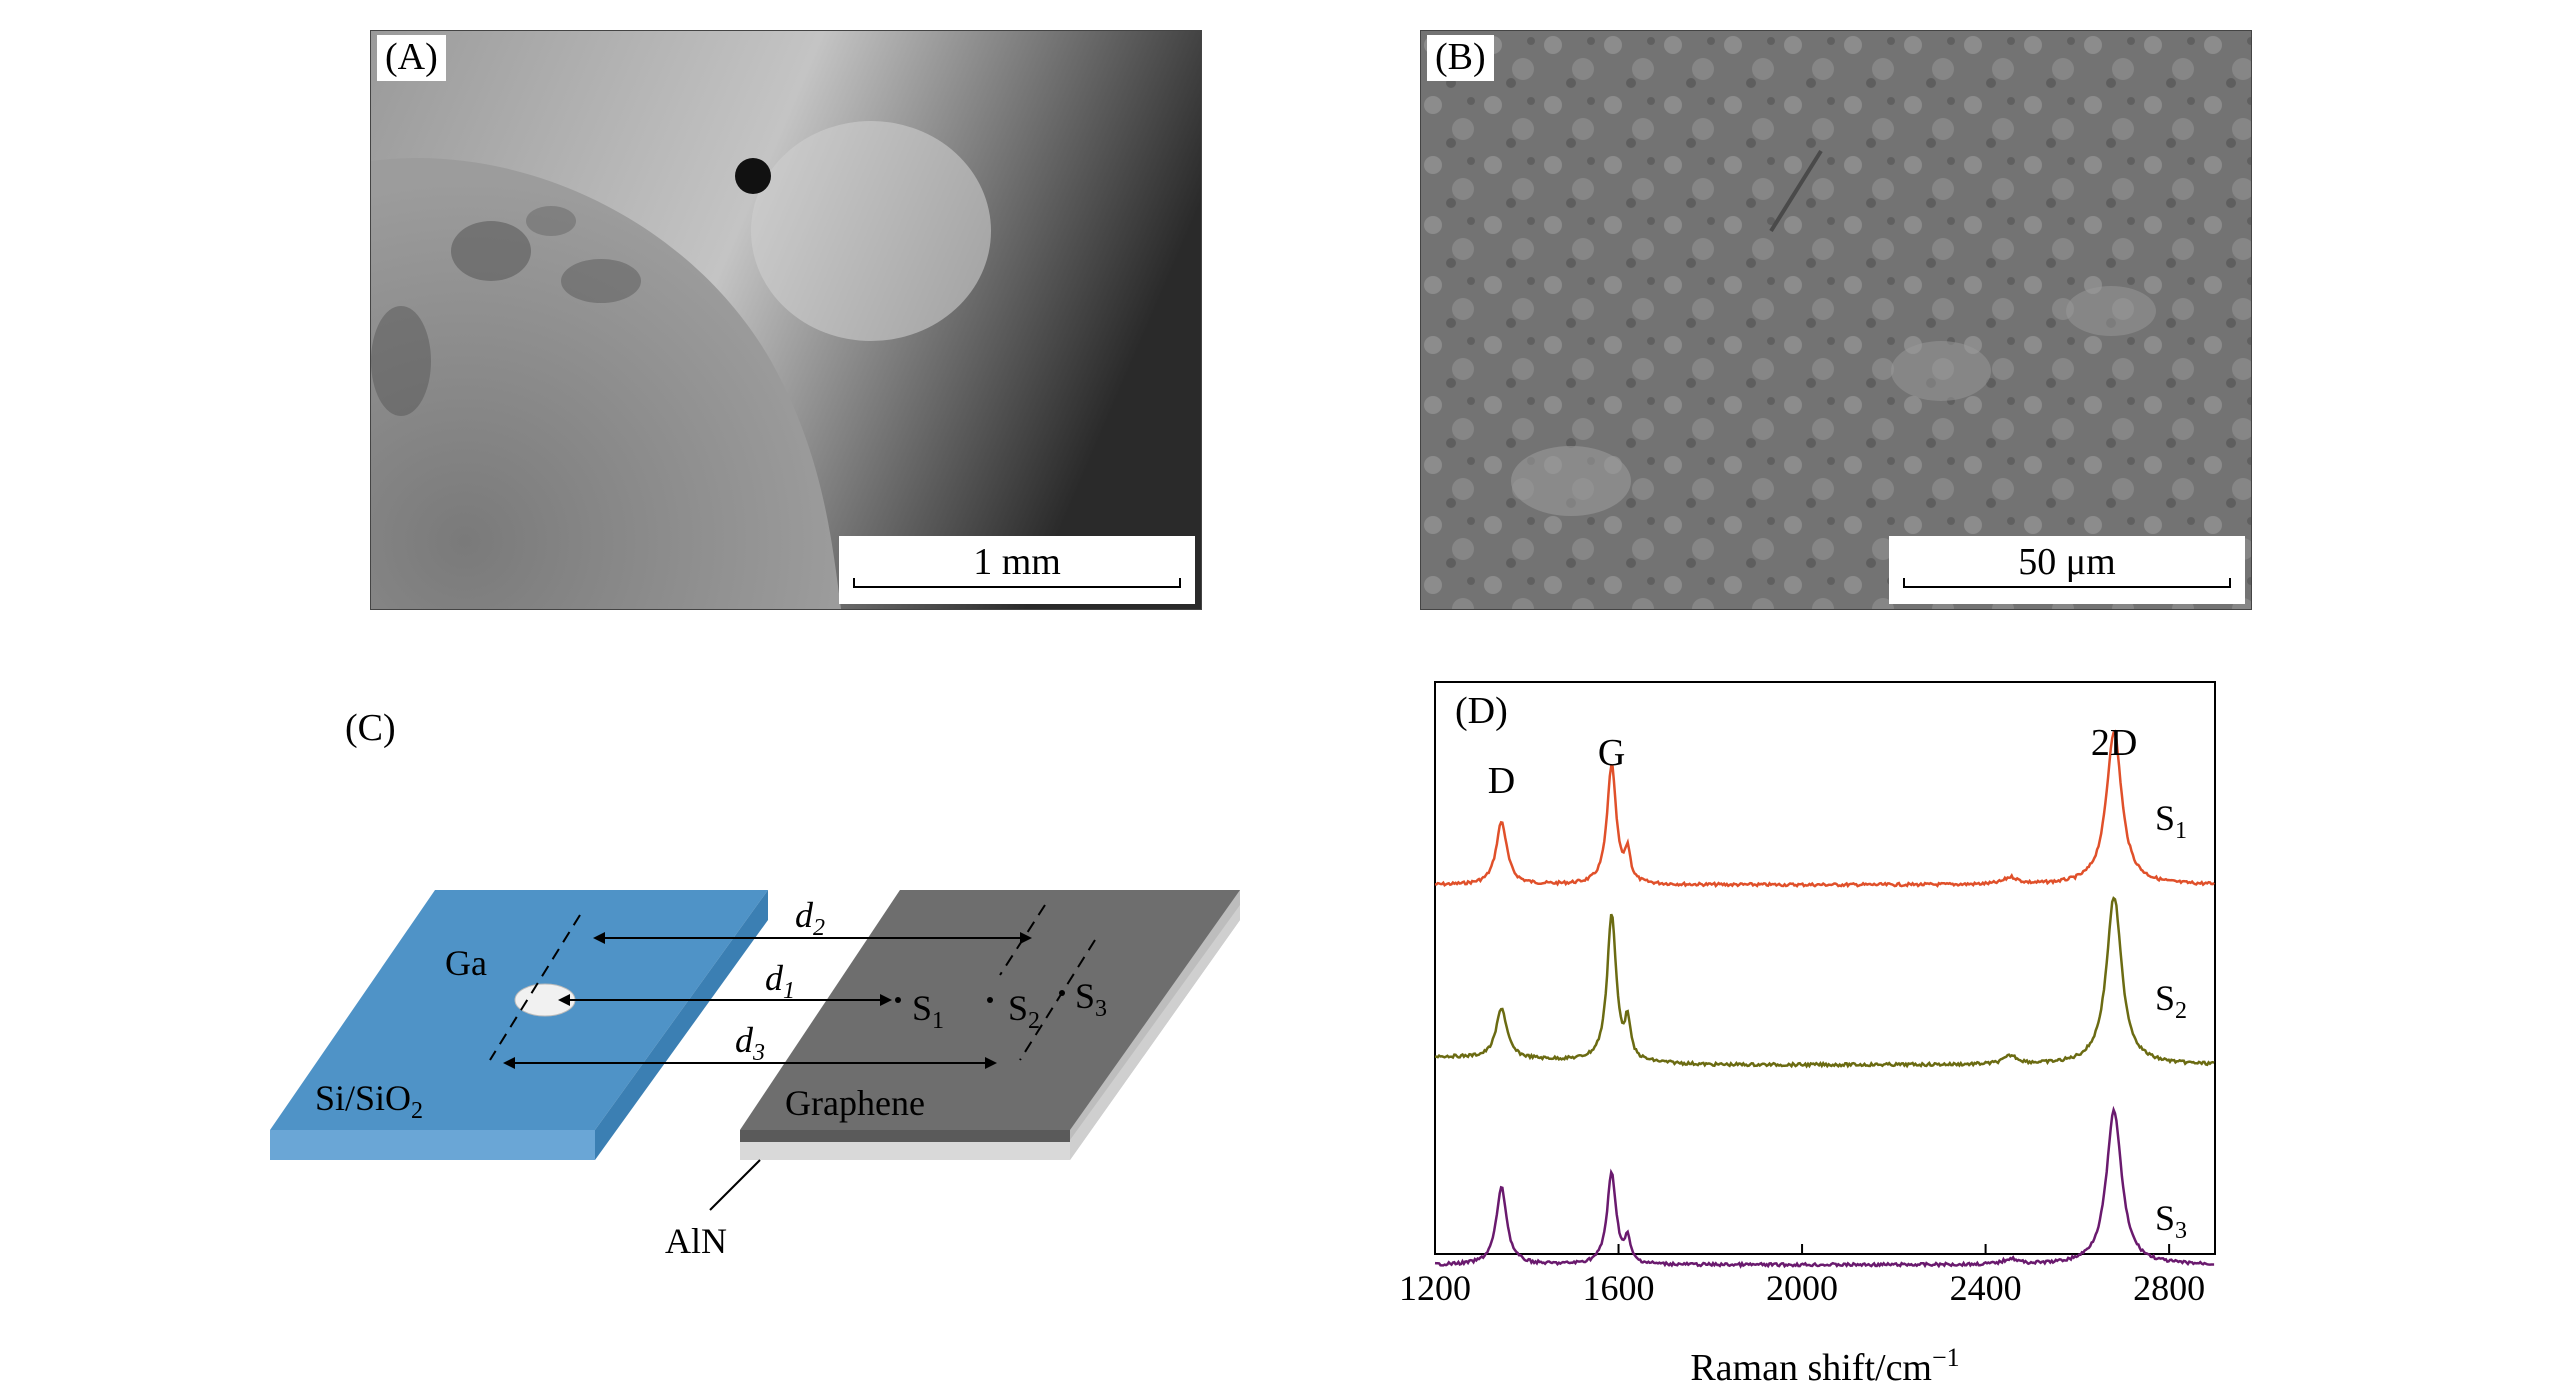 Image resolution: width=2567 pixels, height=1392 pixels. What do you see at coordinates (990, 1000) in the screenshot?
I see `s2-point` at bounding box center [990, 1000].